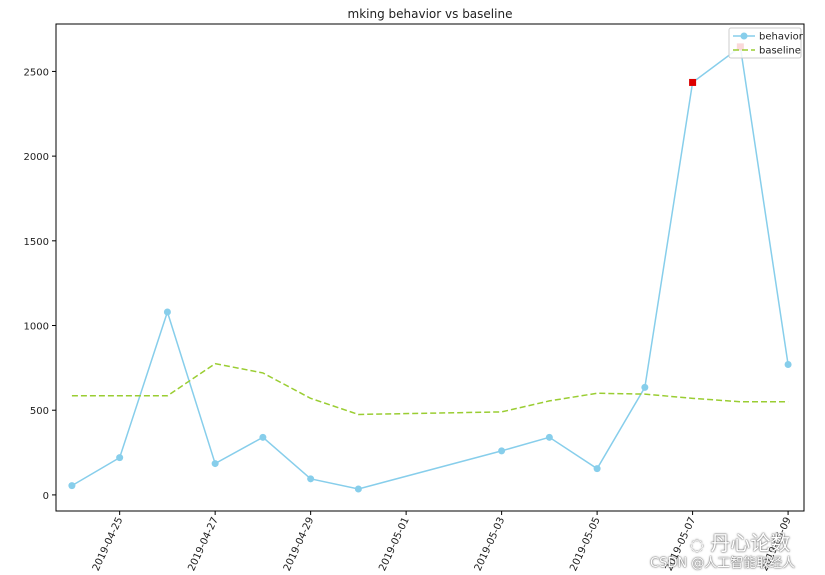  Describe the element at coordinates (40, 284) in the screenshot. I see `y-axis: 0 500 1000 1500 2000 2500` at that location.